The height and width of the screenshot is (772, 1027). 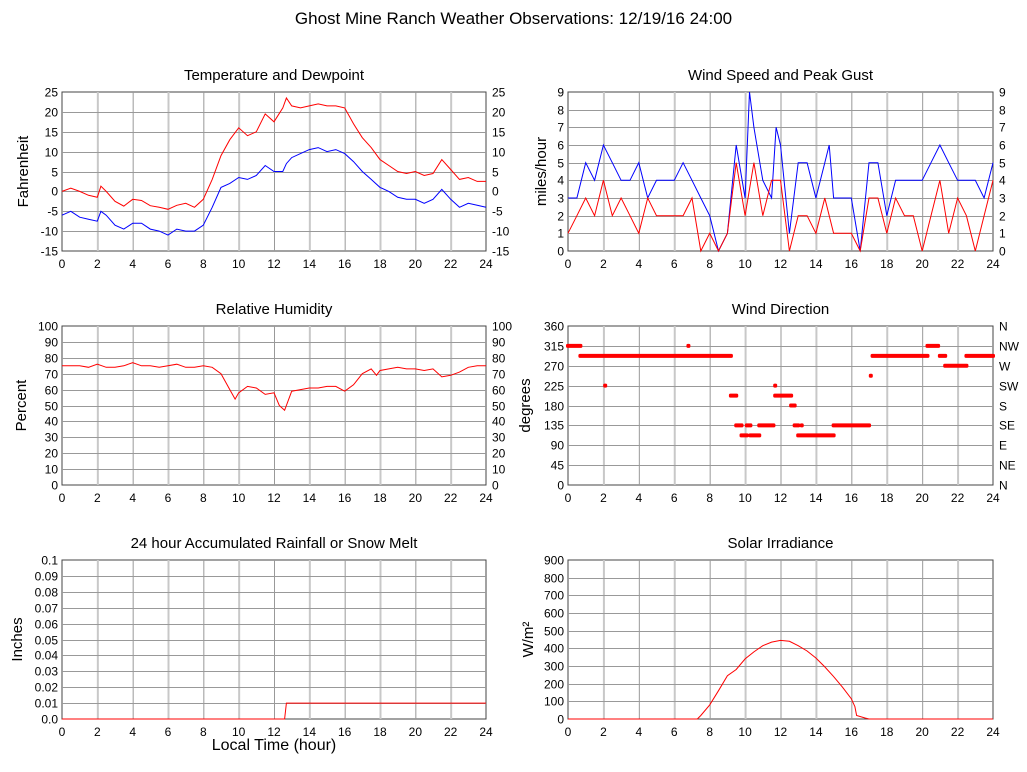 I want to click on chart-title: Wind Speed and Peak Gust, so click(x=781, y=75).